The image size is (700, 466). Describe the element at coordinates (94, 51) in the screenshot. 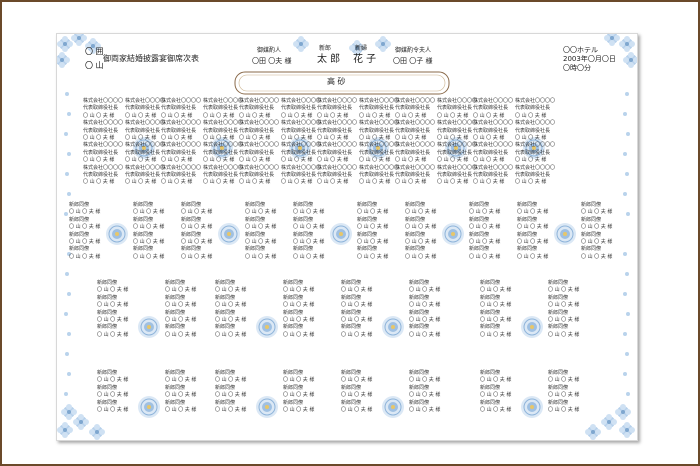

I see `header-left-line1: 〇 囲` at that location.